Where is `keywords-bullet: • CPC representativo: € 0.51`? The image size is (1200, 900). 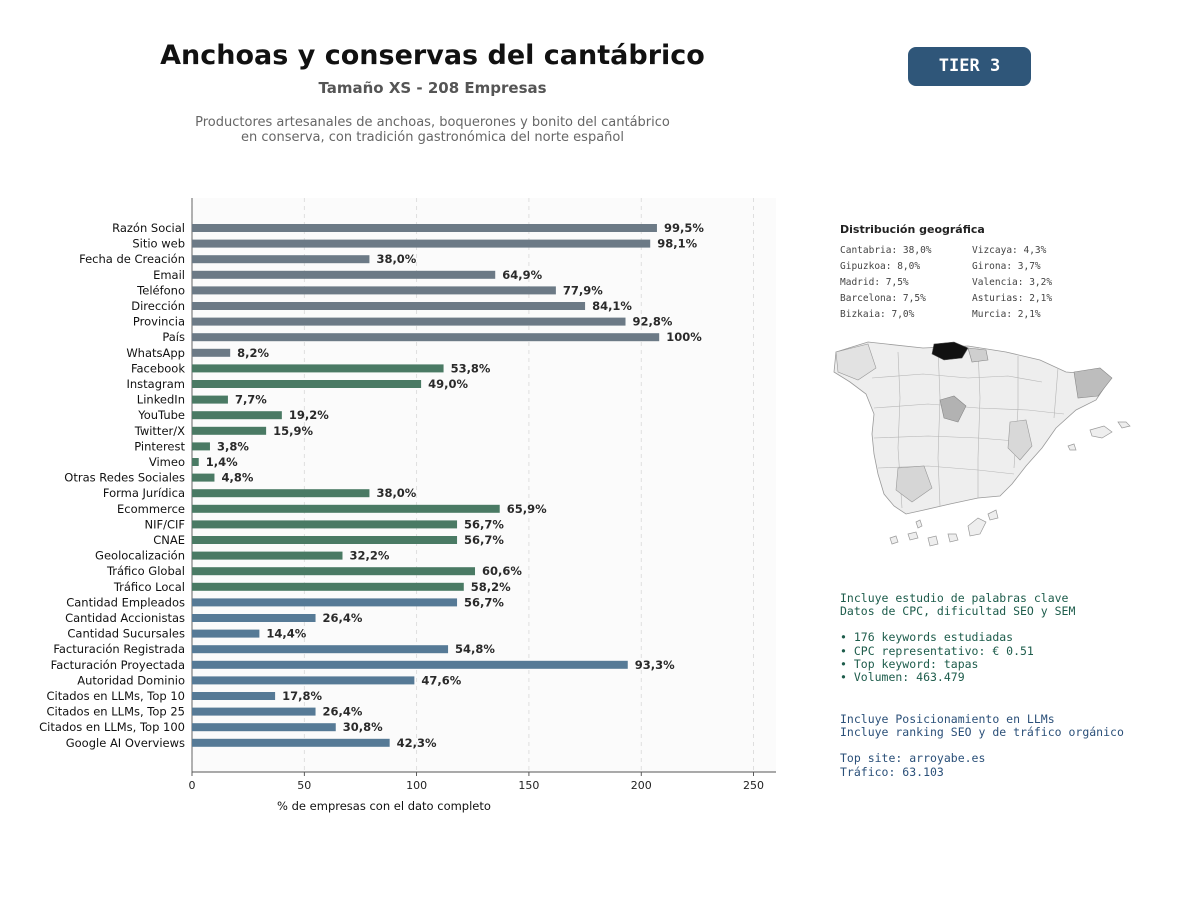
keywords-bullet: • CPC representativo: € 0.51 is located at coordinates (937, 650).